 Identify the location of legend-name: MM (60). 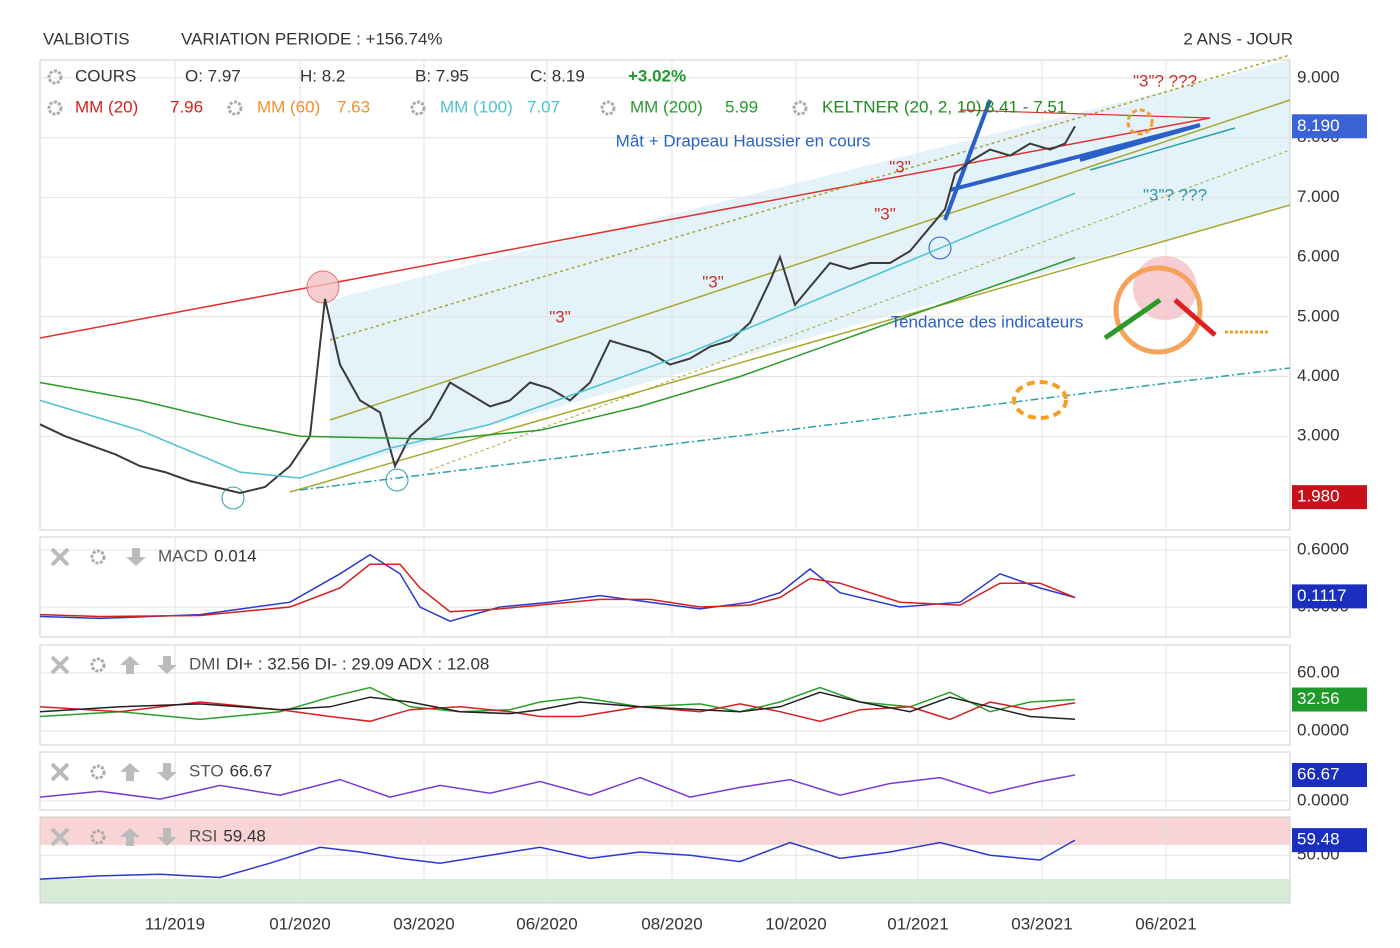
(288, 106).